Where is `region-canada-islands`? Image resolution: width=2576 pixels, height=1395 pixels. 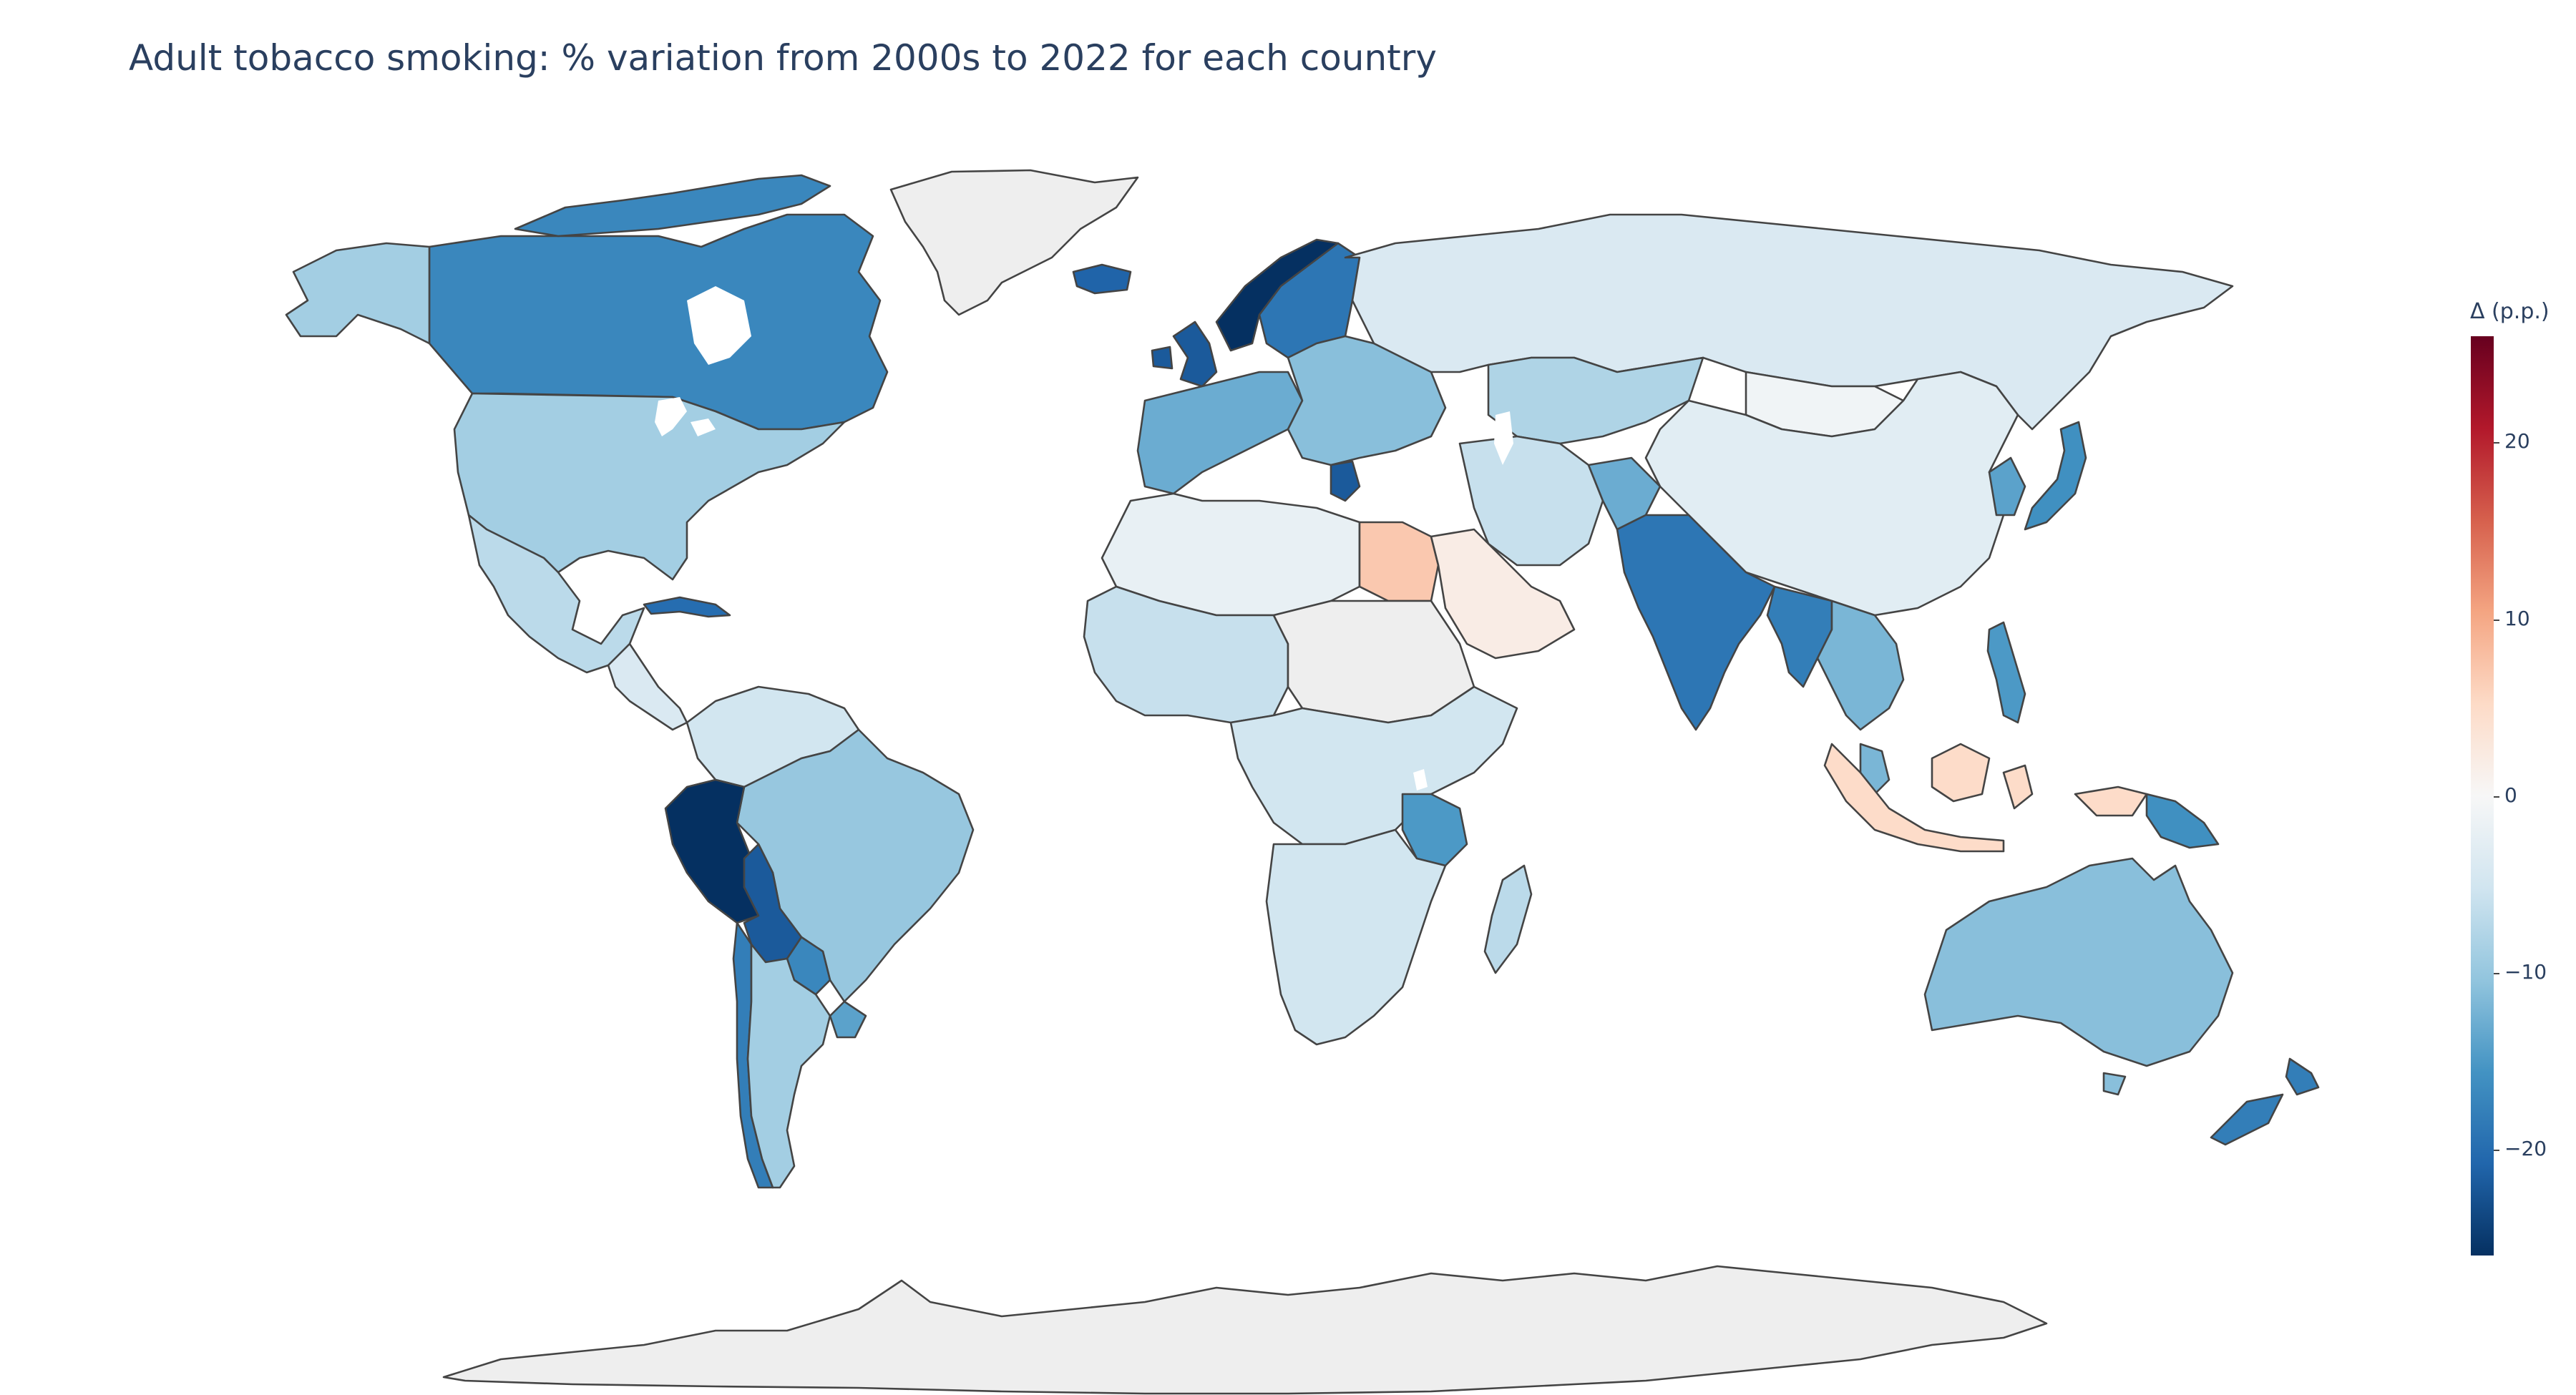 region-canada-islands is located at coordinates (672, 206).